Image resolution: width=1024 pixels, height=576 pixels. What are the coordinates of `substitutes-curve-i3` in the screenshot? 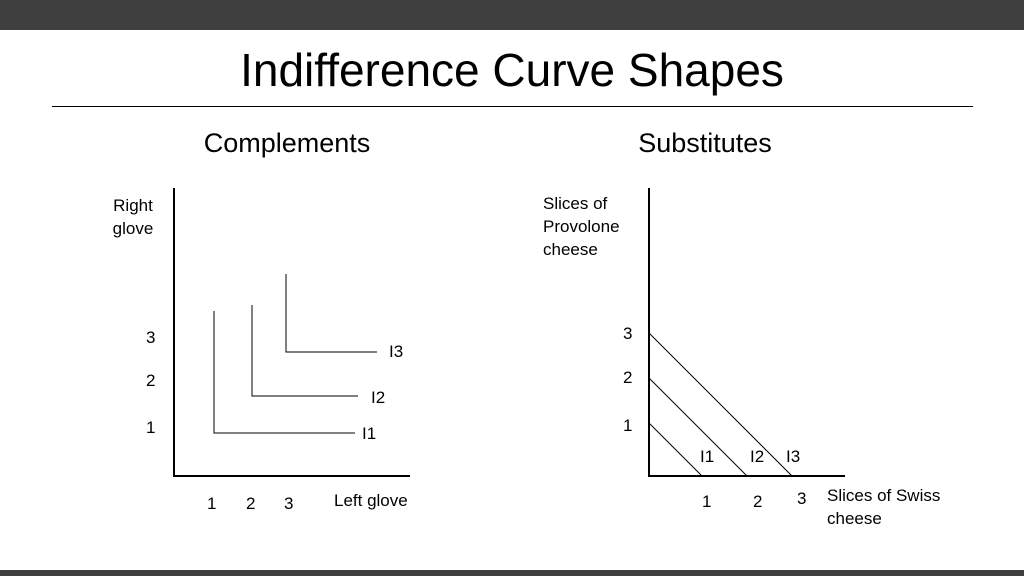 It's located at (720, 404).